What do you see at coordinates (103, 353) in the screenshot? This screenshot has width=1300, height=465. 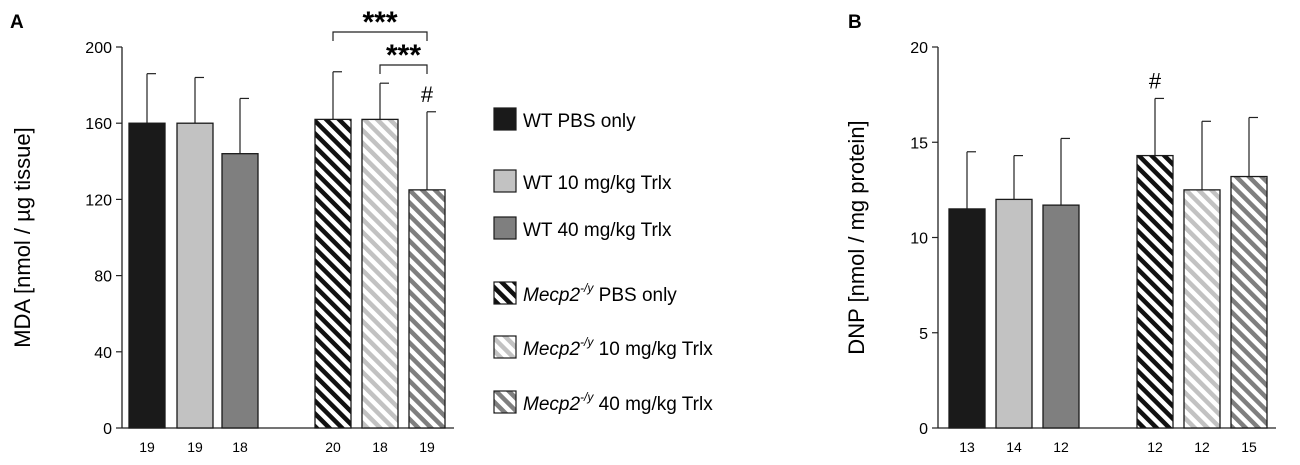 I see `y-tick-label: 40` at bounding box center [103, 353].